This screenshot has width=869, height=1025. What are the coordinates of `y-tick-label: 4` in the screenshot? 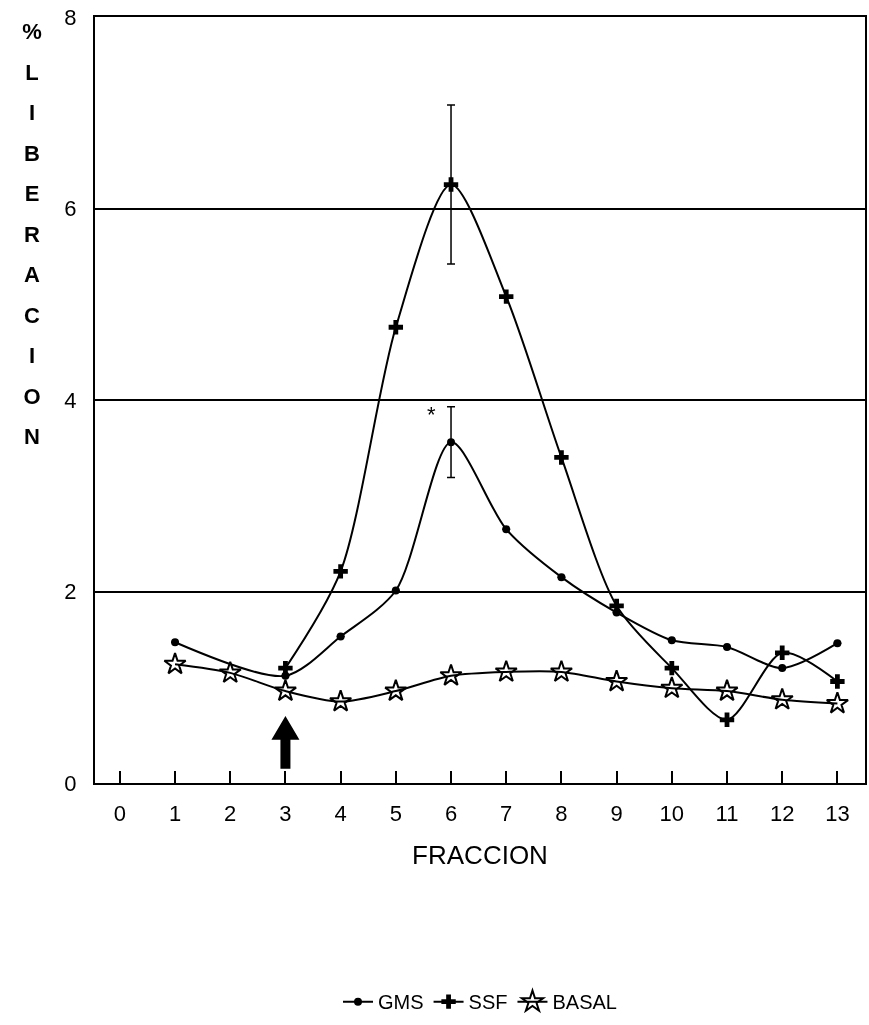 It's located at (70, 400).